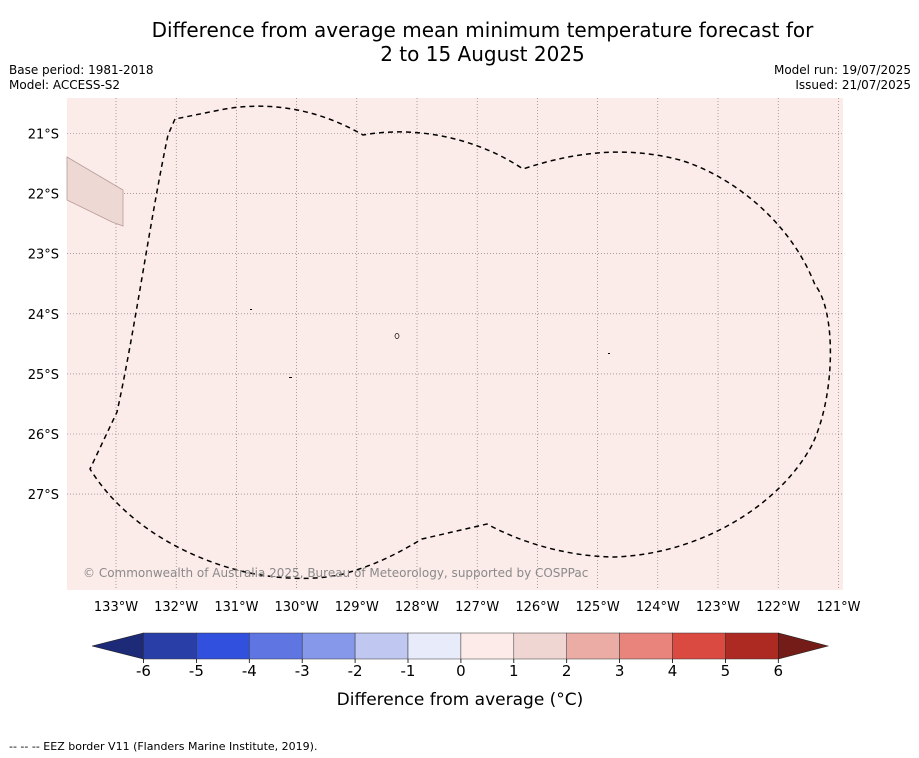 Image resolution: width=919 pixels, height=758 pixels. What do you see at coordinates (43, 435) in the screenshot?
I see `latitude-label: 26°S` at bounding box center [43, 435].